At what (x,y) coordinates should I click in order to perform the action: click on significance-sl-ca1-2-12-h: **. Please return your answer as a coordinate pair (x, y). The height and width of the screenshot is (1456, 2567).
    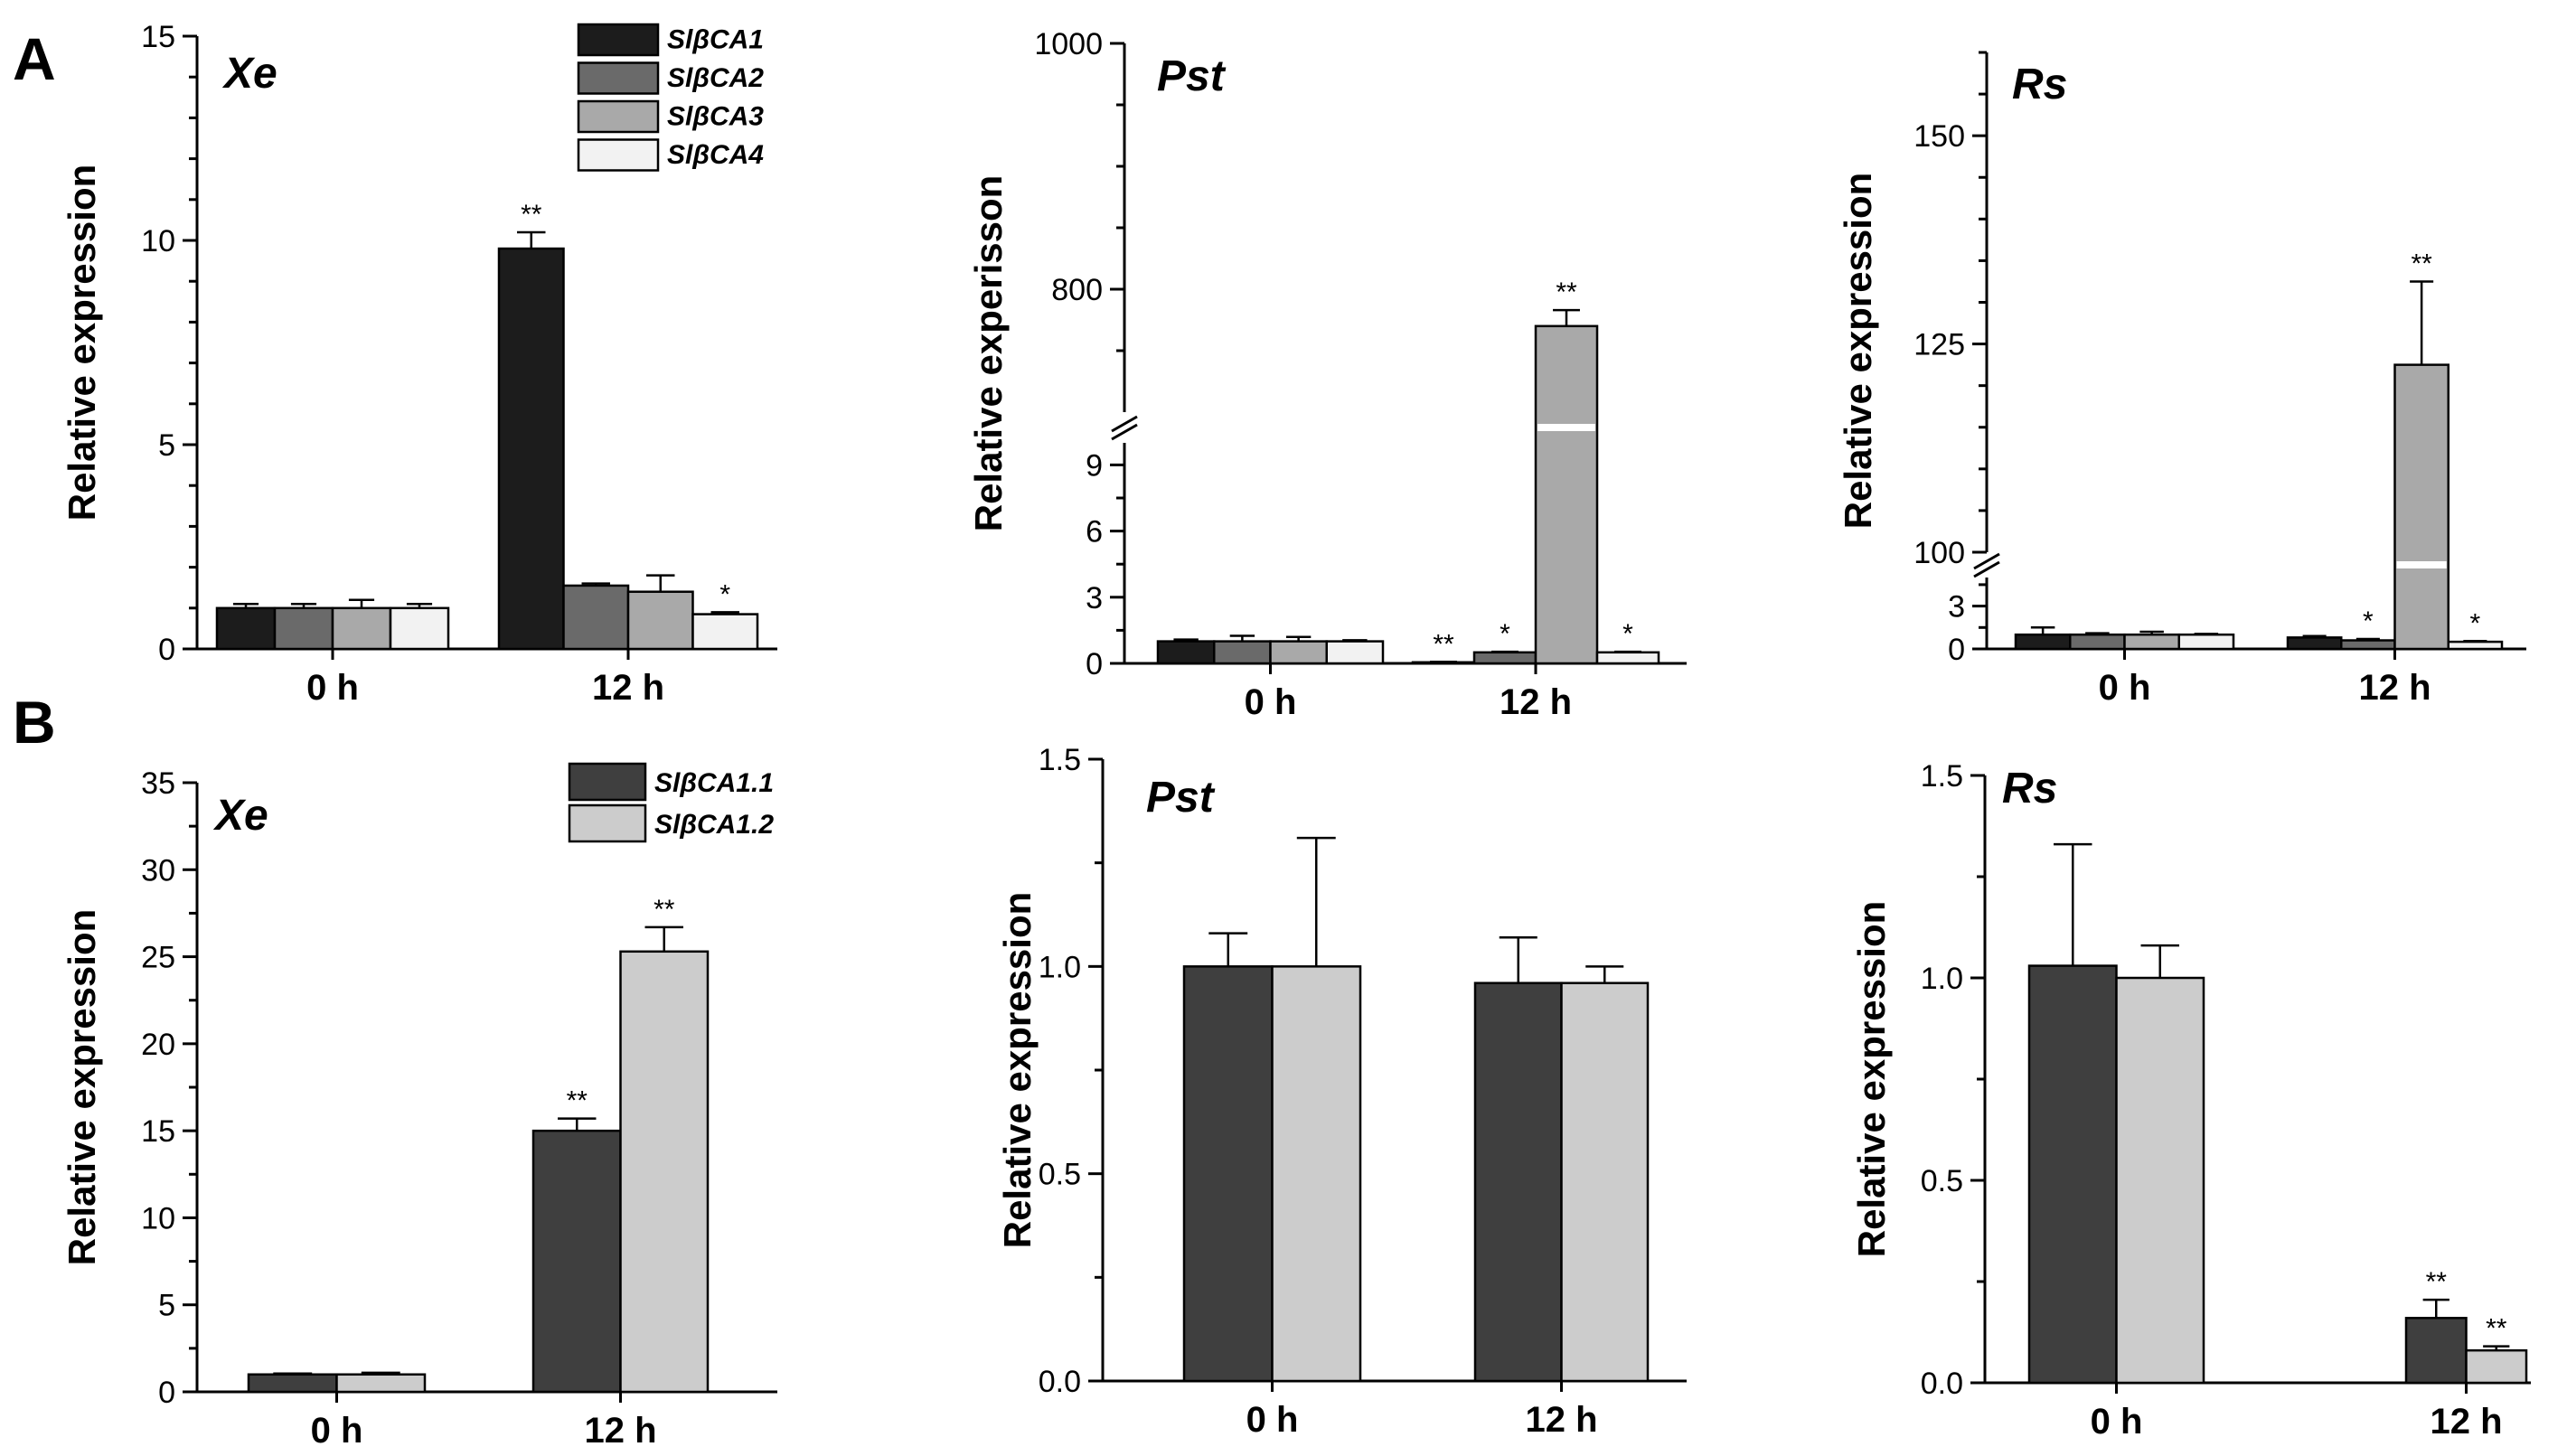
    Looking at the image, I should click on (2496, 1329).